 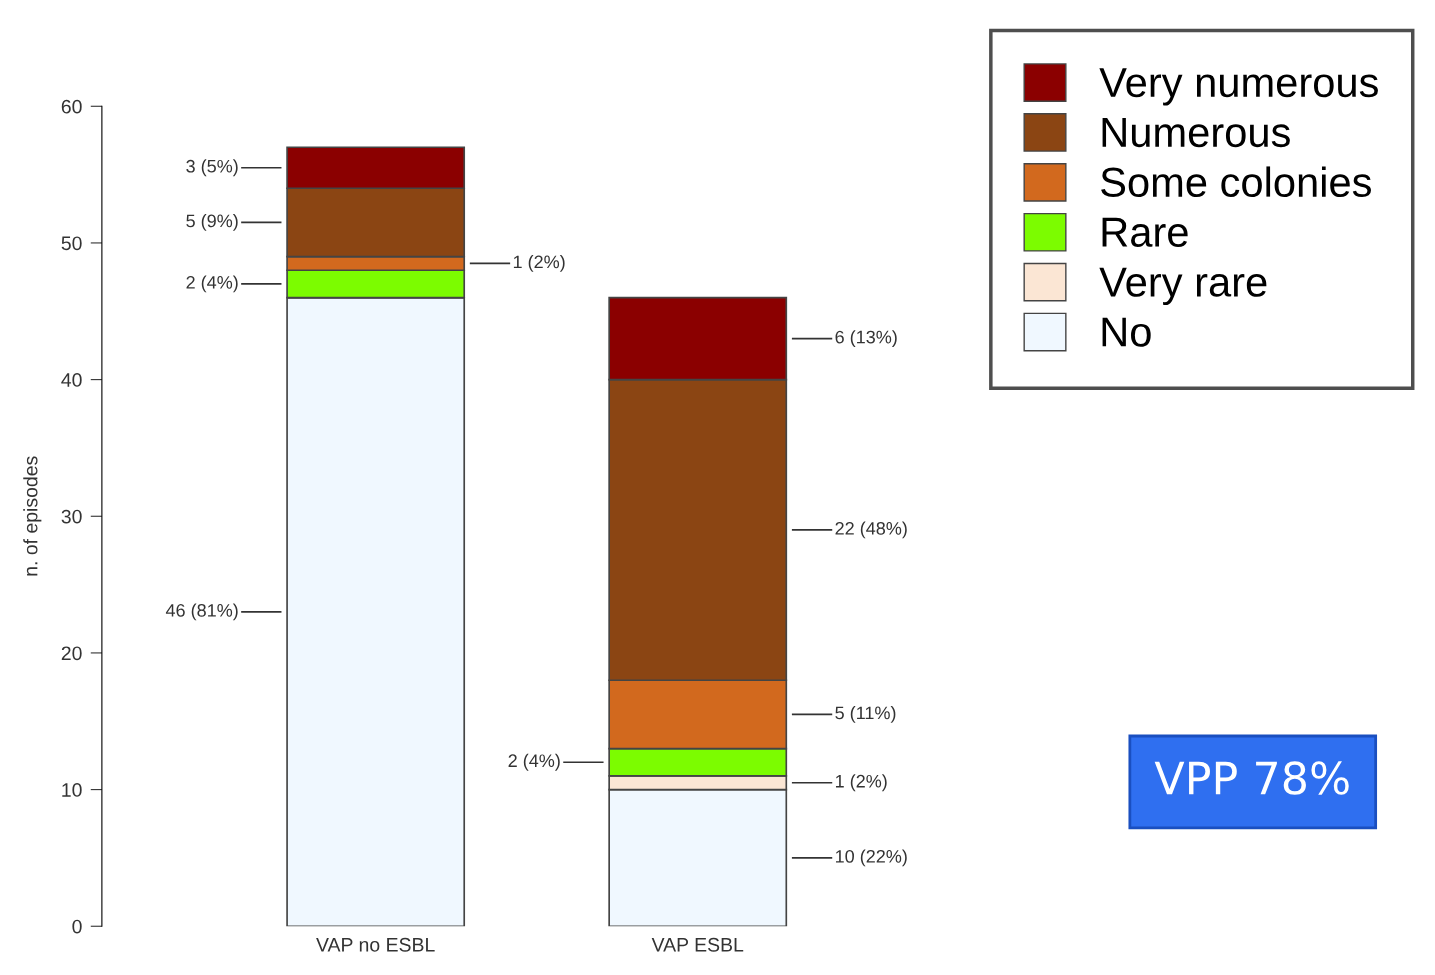 What do you see at coordinates (201, 612) in the screenshot?
I see `data-label: 46 (81%)` at bounding box center [201, 612].